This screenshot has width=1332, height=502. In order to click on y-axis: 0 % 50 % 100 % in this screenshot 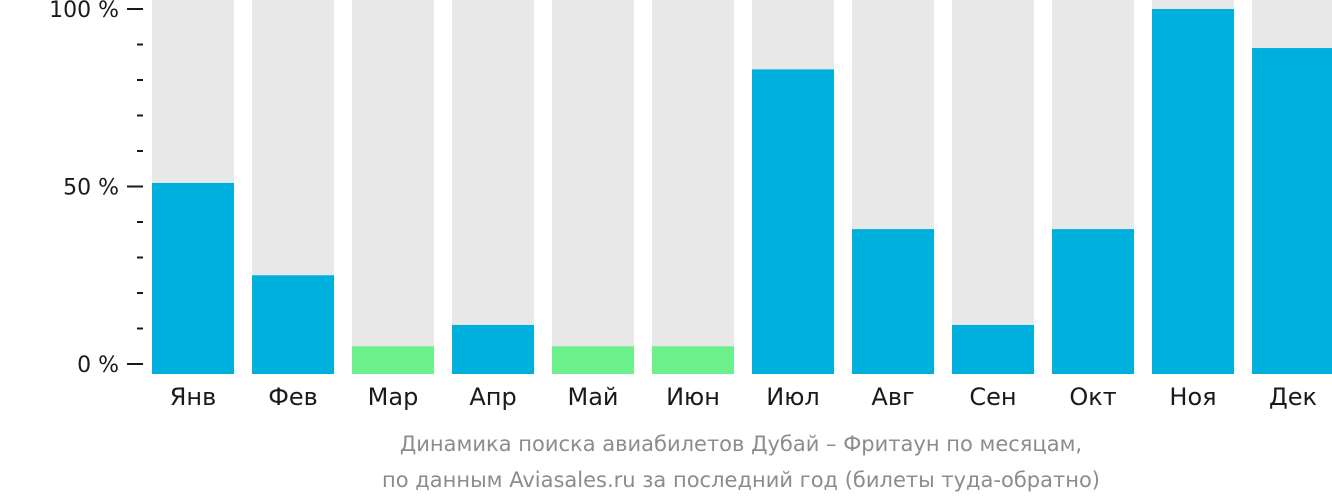, I will do `click(96, 189)`.